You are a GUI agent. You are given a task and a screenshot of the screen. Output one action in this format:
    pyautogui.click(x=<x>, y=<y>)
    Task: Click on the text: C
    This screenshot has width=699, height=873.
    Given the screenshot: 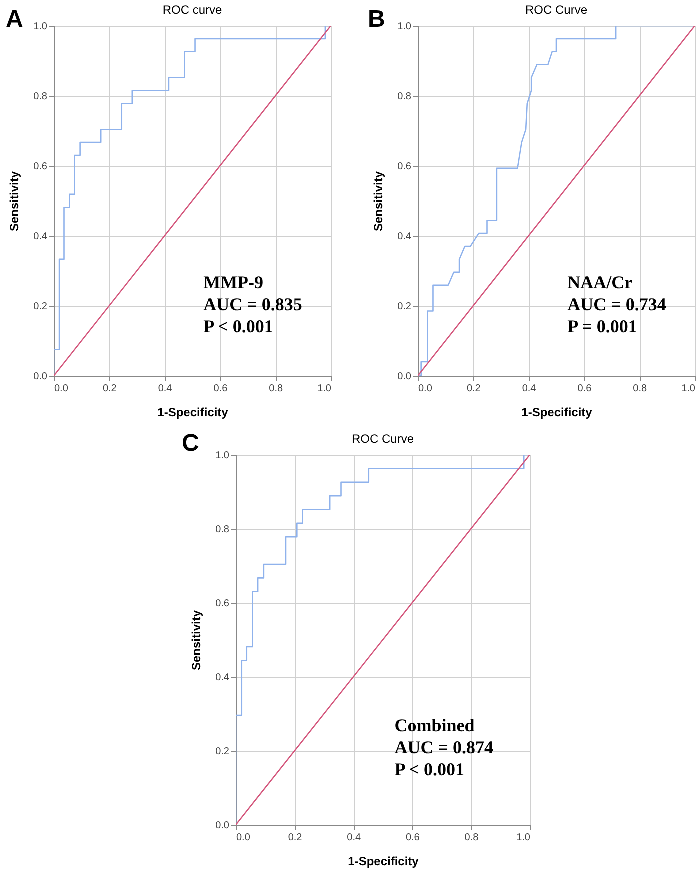 What is the action you would take?
    pyautogui.click(x=191, y=443)
    